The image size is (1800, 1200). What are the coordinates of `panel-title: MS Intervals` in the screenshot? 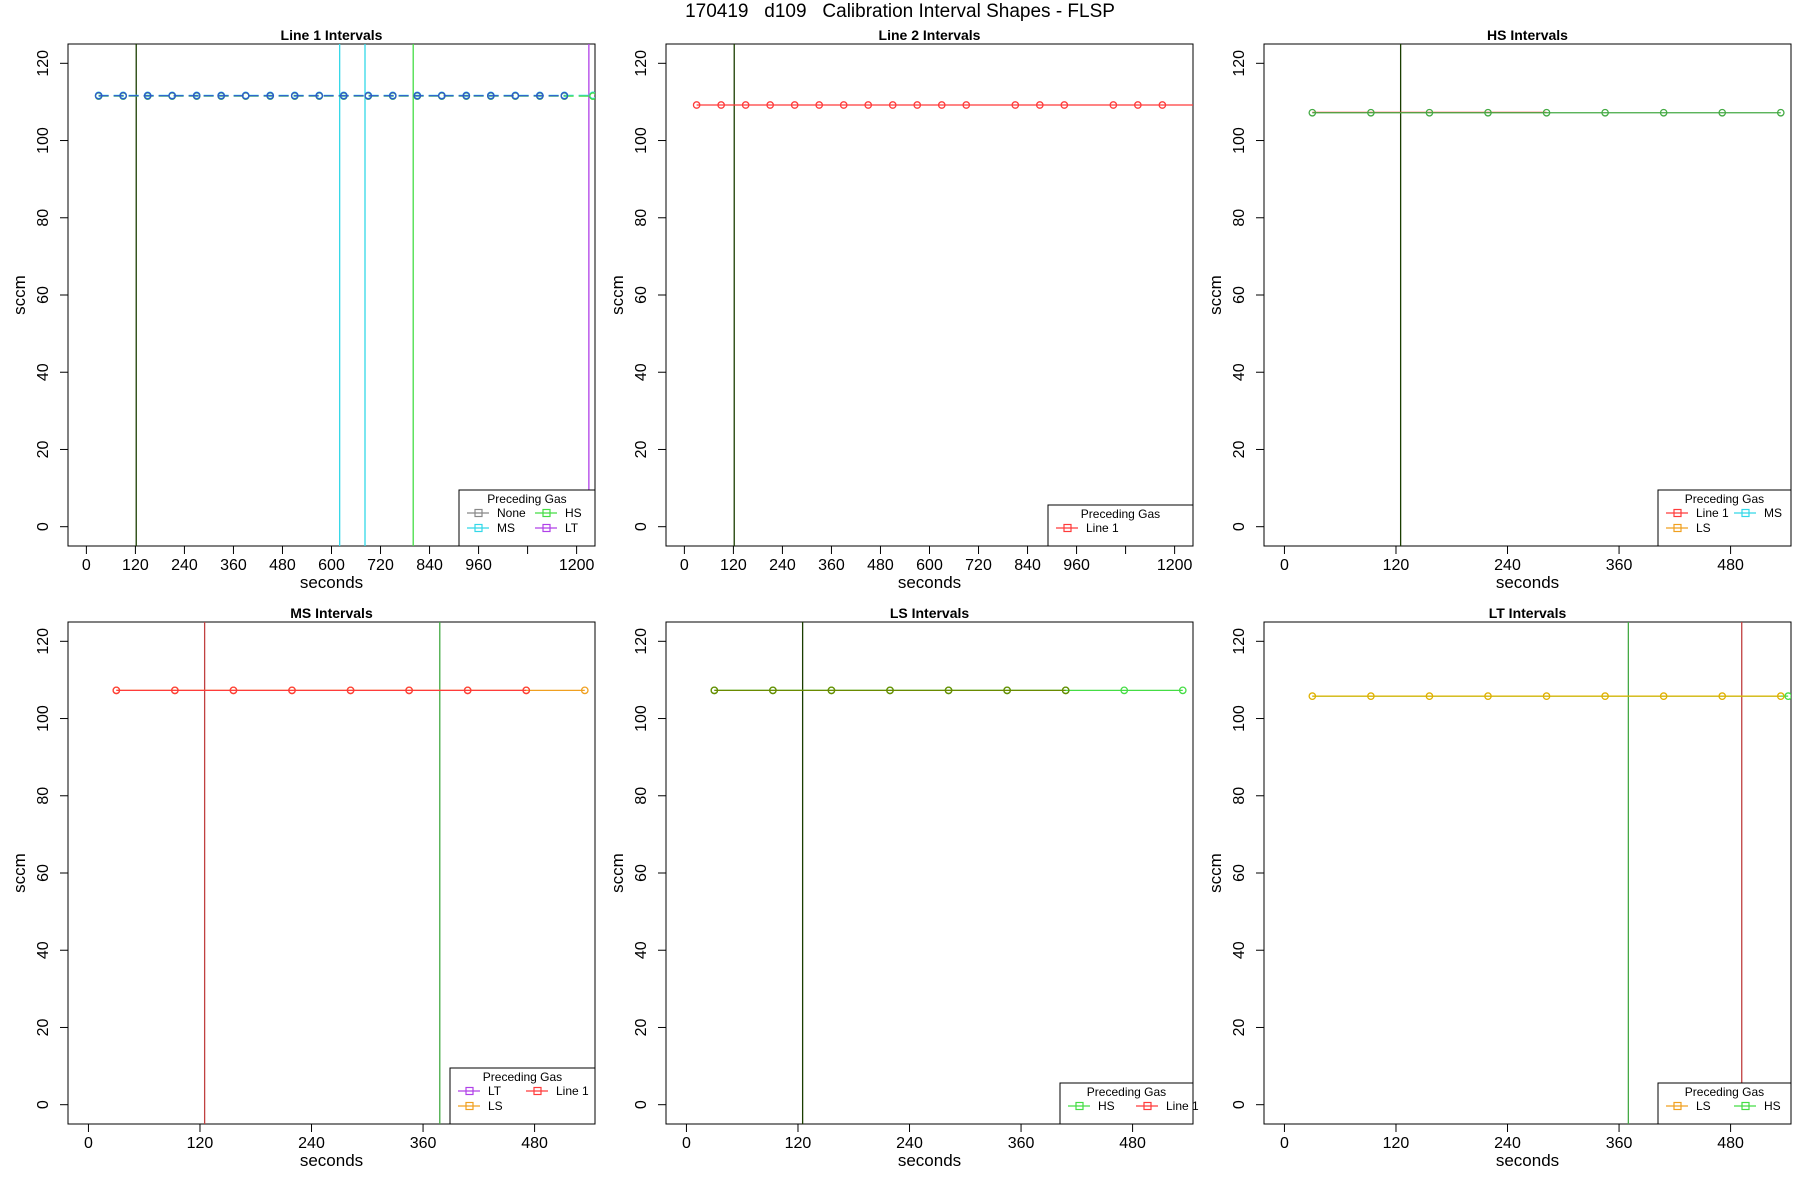 It's located at (331, 613).